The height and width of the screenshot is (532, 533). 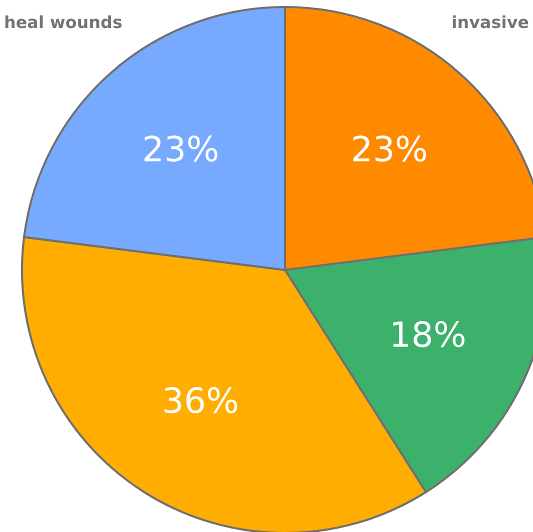 What do you see at coordinates (490, 21) in the screenshot?
I see `slice-label: invasive` at bounding box center [490, 21].